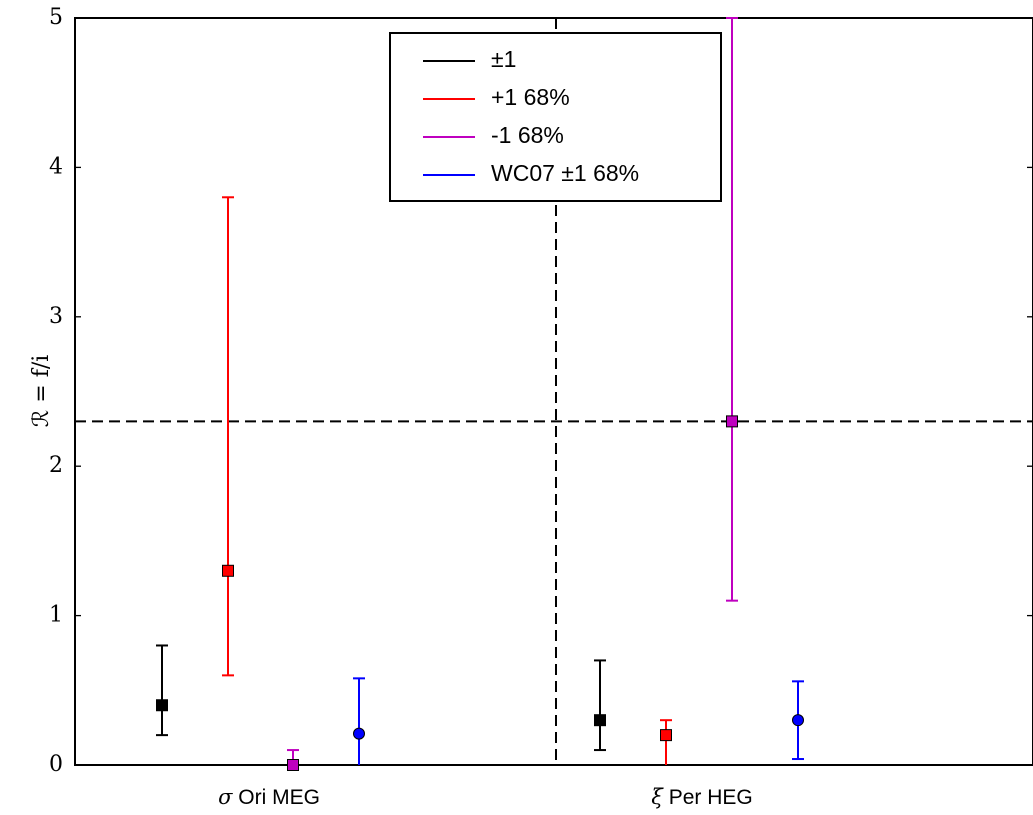 The width and height of the screenshot is (1033, 815). I want to click on legend-label: +1 68%, so click(530, 97).